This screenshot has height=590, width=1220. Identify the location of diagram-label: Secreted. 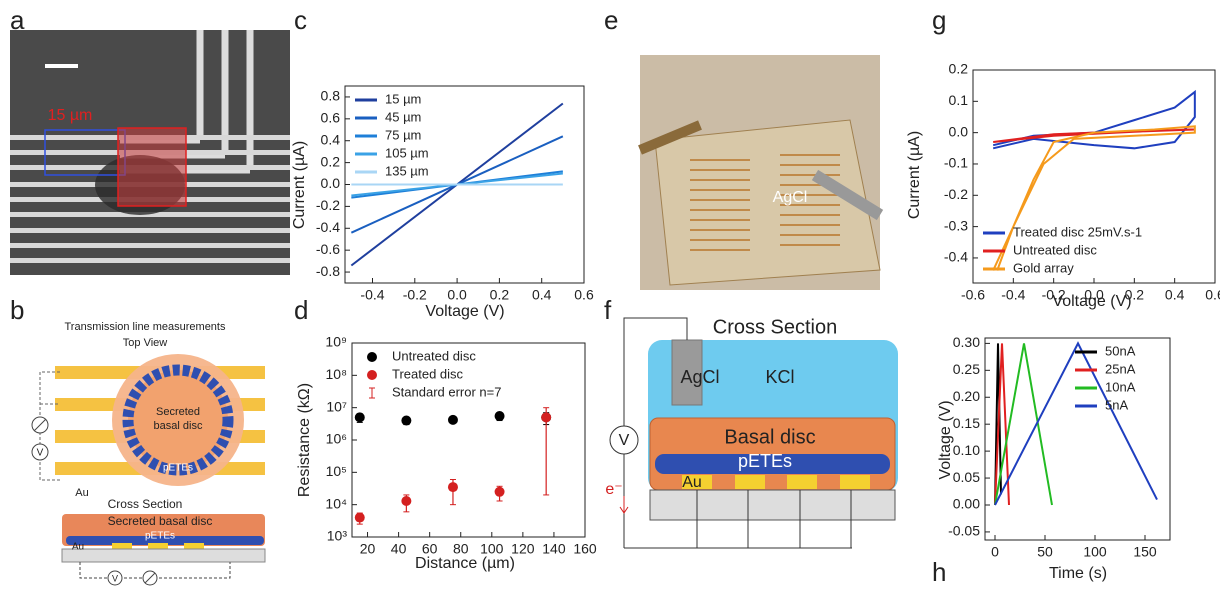
(178, 412).